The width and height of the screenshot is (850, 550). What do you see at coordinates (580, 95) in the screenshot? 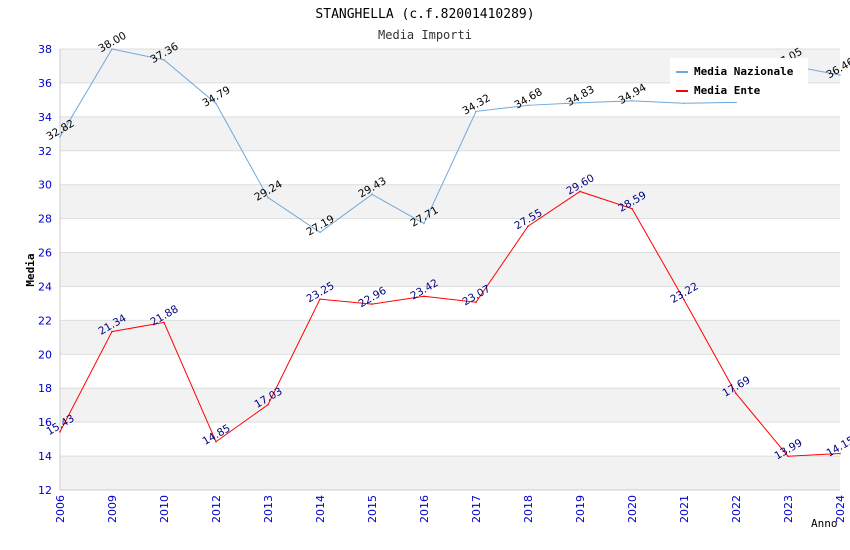
I see `data-label: 34.83` at bounding box center [580, 95].